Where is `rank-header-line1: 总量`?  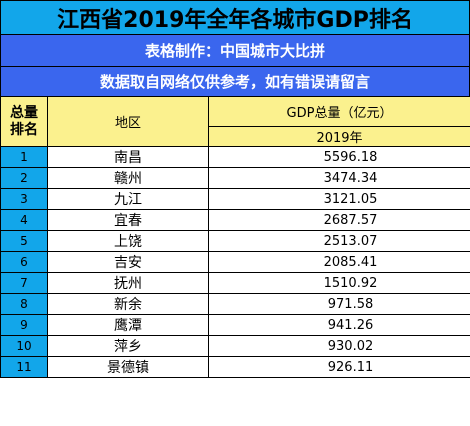 rank-header-line1: 总量 is located at coordinates (24, 112).